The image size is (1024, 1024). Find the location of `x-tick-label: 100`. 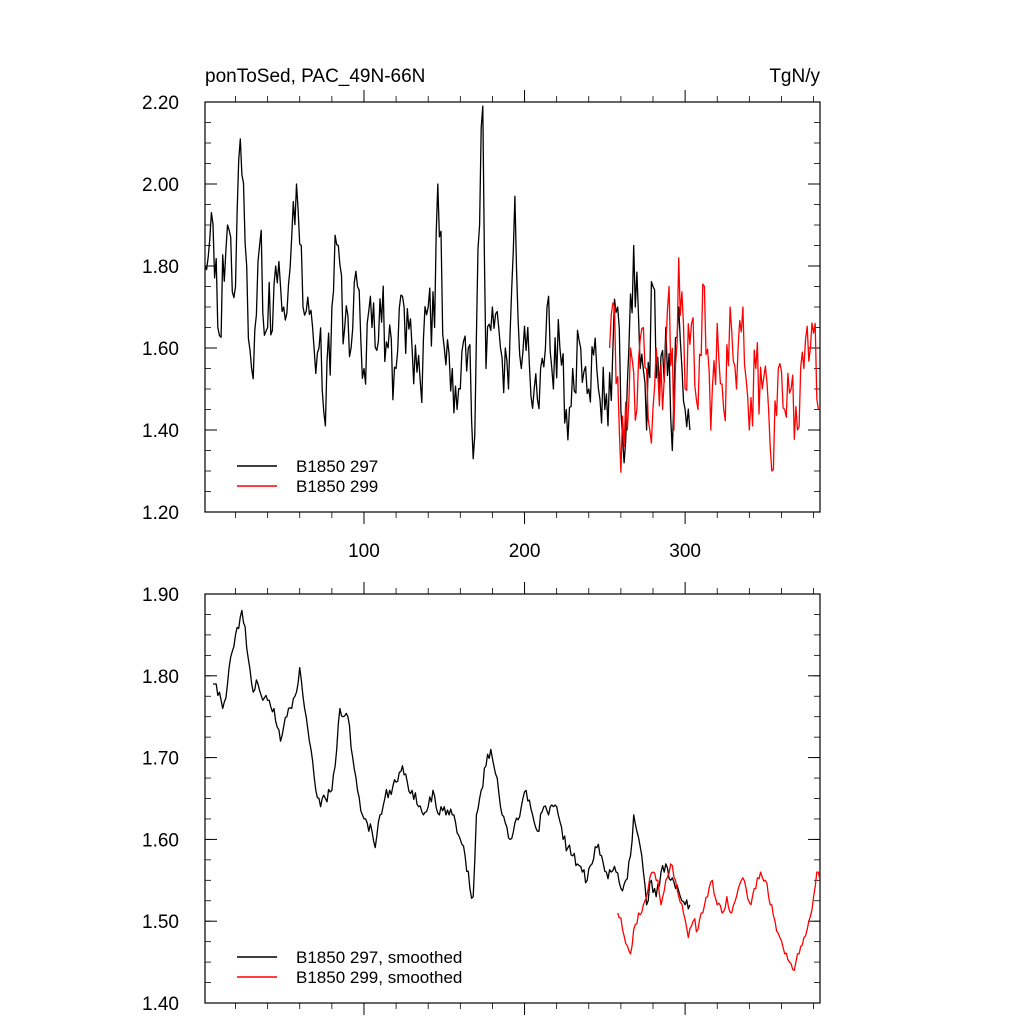

x-tick-label: 100 is located at coordinates (364, 551).